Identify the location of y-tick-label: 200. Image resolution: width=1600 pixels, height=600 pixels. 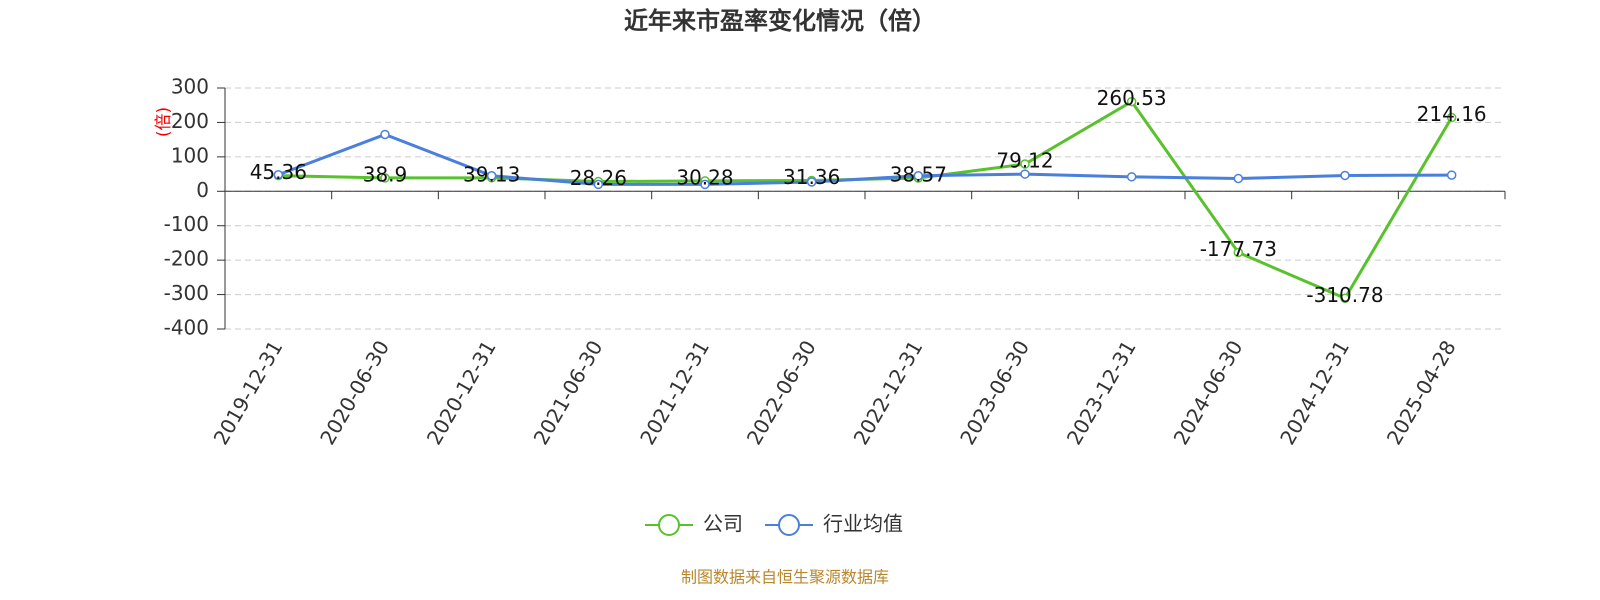
(190, 121).